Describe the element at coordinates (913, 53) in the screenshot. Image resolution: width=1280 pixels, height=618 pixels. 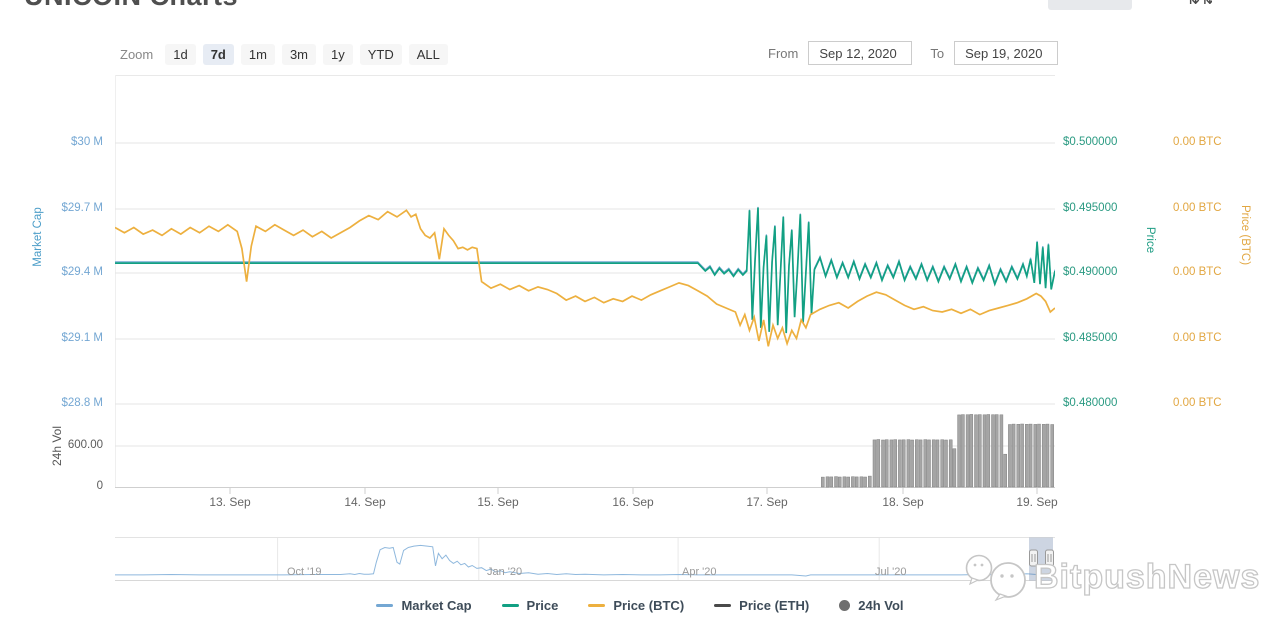
I see `date-range-toolbar: From To` at that location.